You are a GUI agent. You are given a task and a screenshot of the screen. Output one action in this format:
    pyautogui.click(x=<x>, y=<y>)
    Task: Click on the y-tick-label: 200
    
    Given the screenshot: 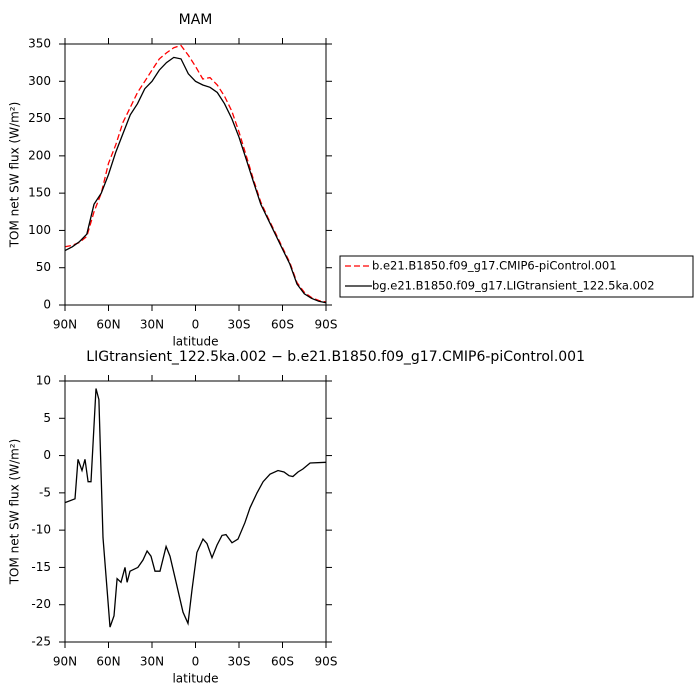 What is the action you would take?
    pyautogui.click(x=39, y=155)
    